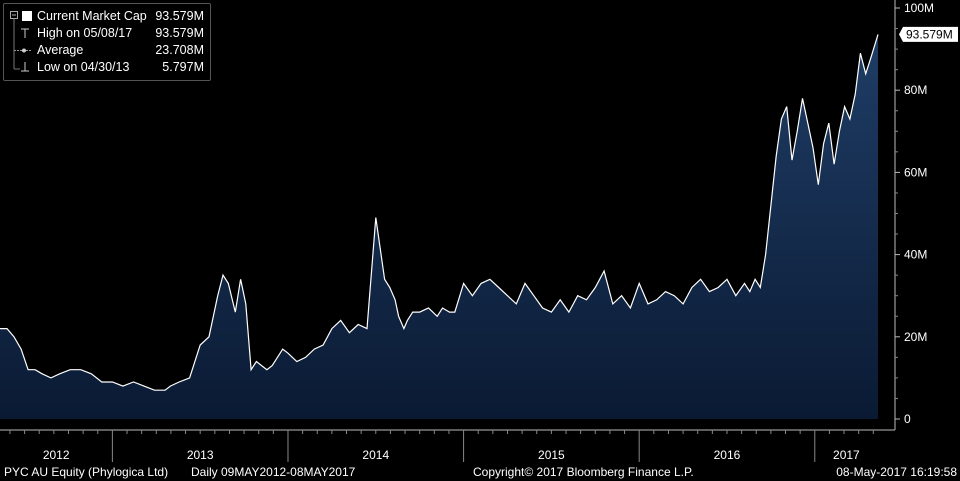 This screenshot has height=481, width=960. Describe the element at coordinates (551, 455) in the screenshot. I see `x-tick-label: 2015` at that location.